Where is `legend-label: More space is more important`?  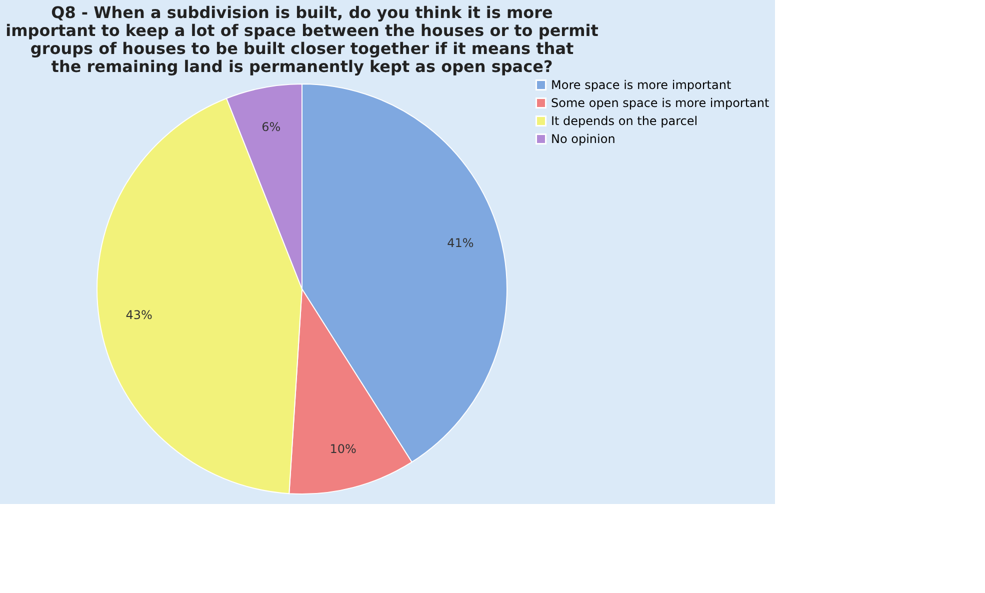
legend-label: More space is more important is located at coordinates (641, 85).